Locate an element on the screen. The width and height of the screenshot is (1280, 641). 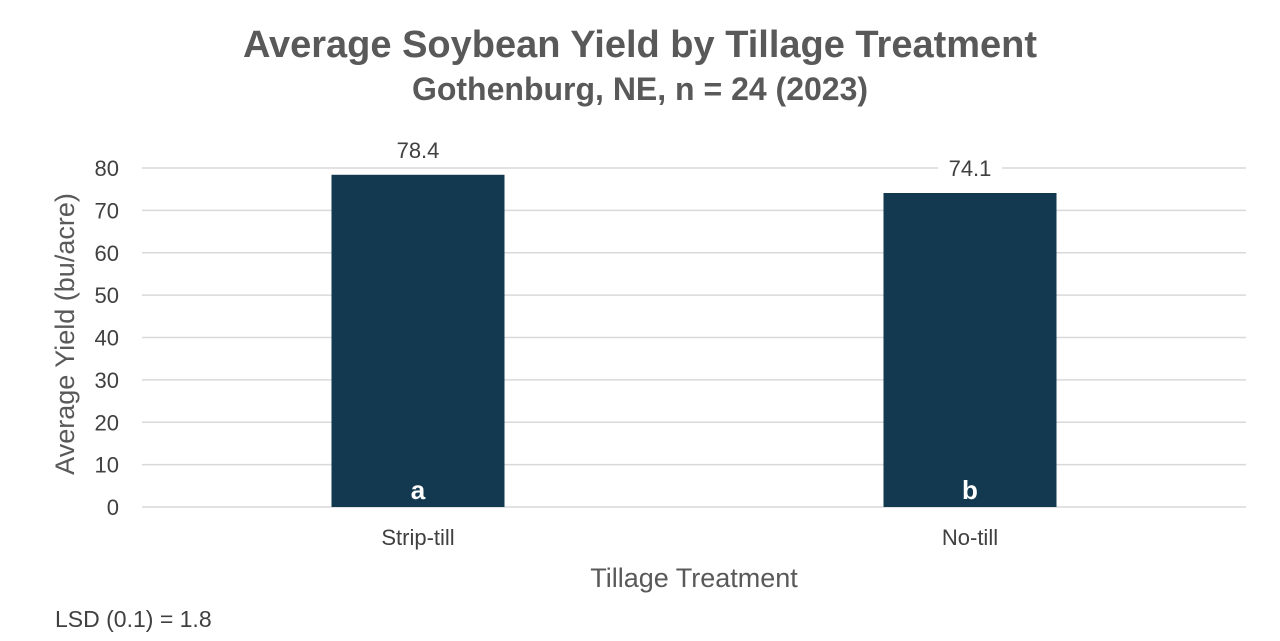
y-axis-ticks: 0 10 20 30 40 50 60 70 80 is located at coordinates (107, 338).